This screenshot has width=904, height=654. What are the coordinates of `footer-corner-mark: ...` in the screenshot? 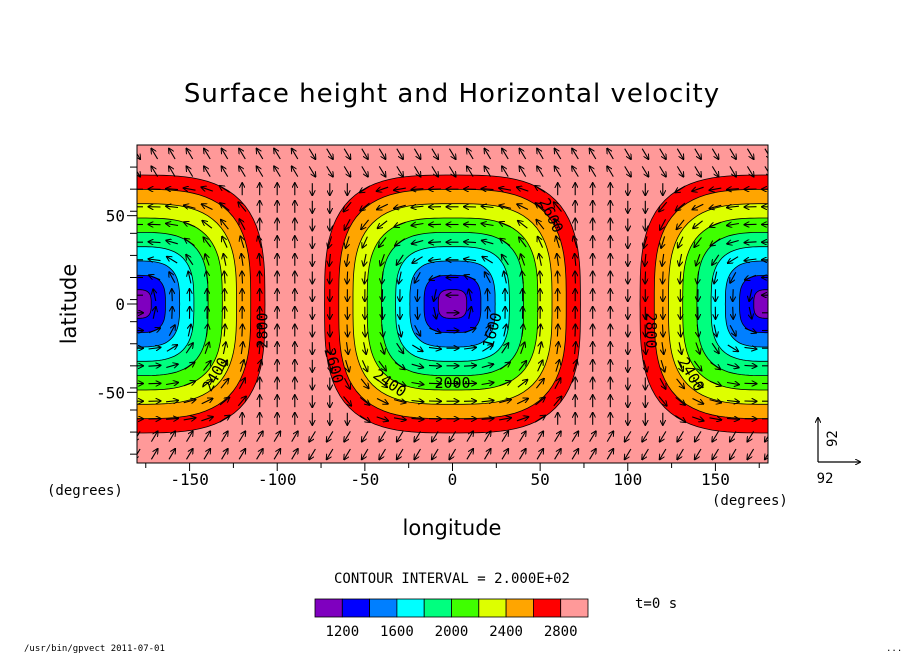 It's located at (894, 649).